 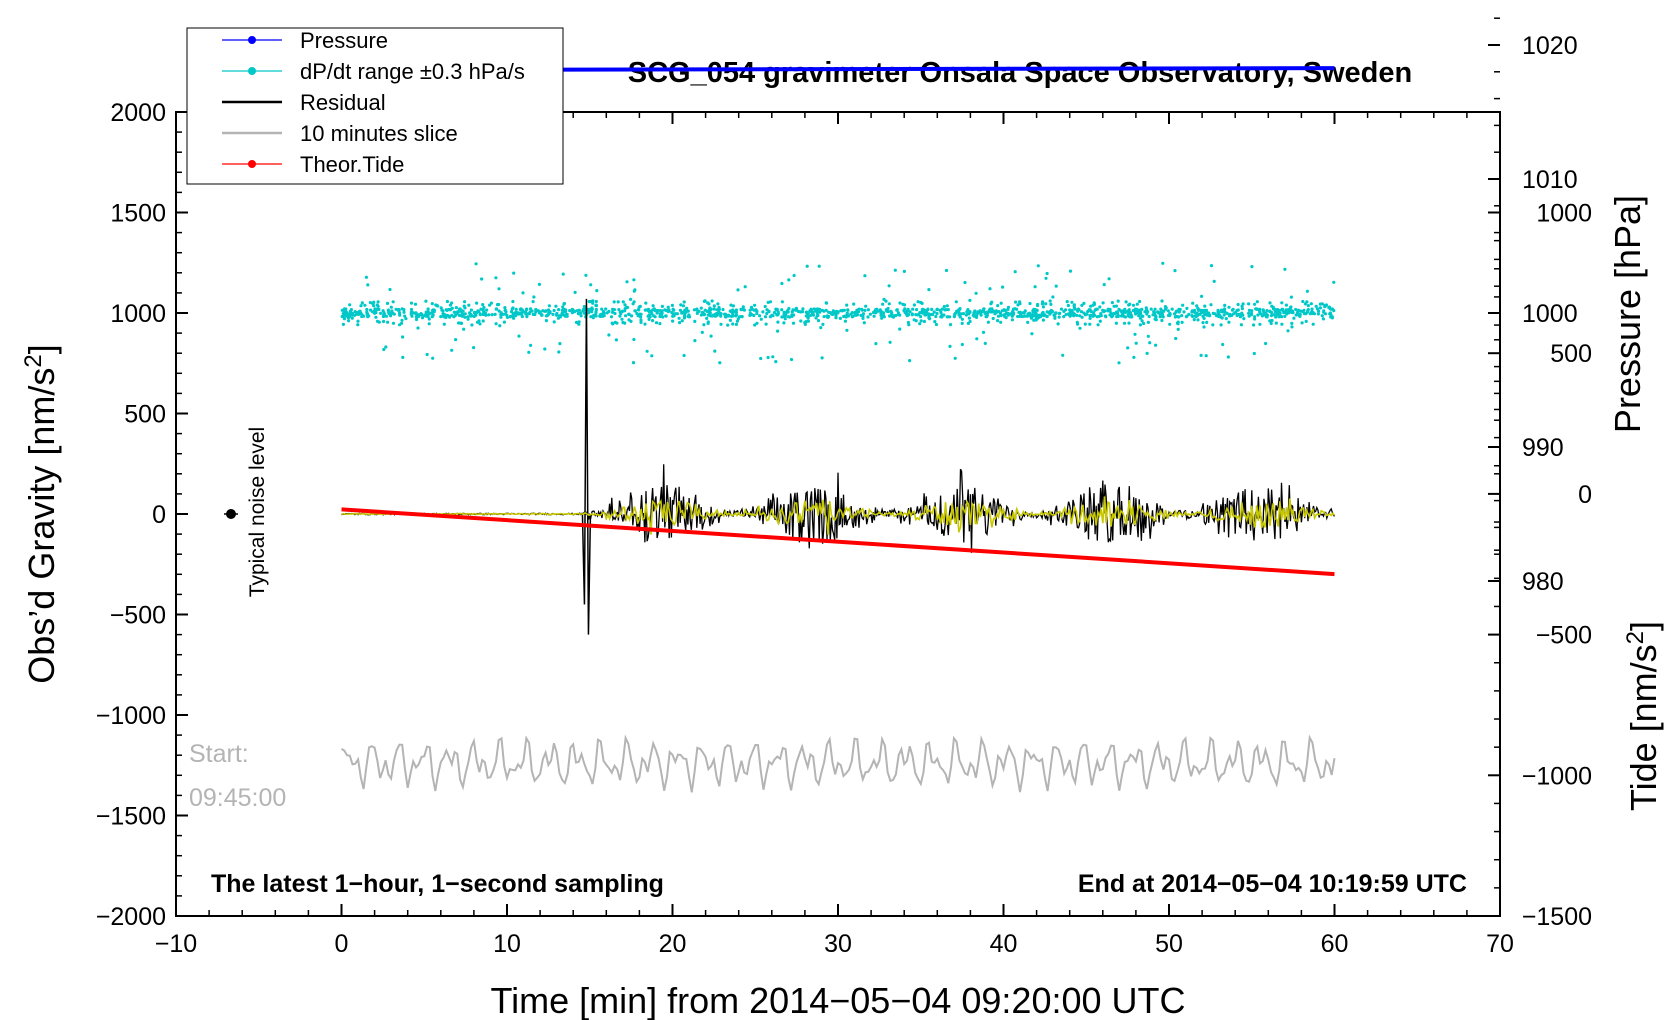 I want to click on legend-box, so click(x=375, y=106).